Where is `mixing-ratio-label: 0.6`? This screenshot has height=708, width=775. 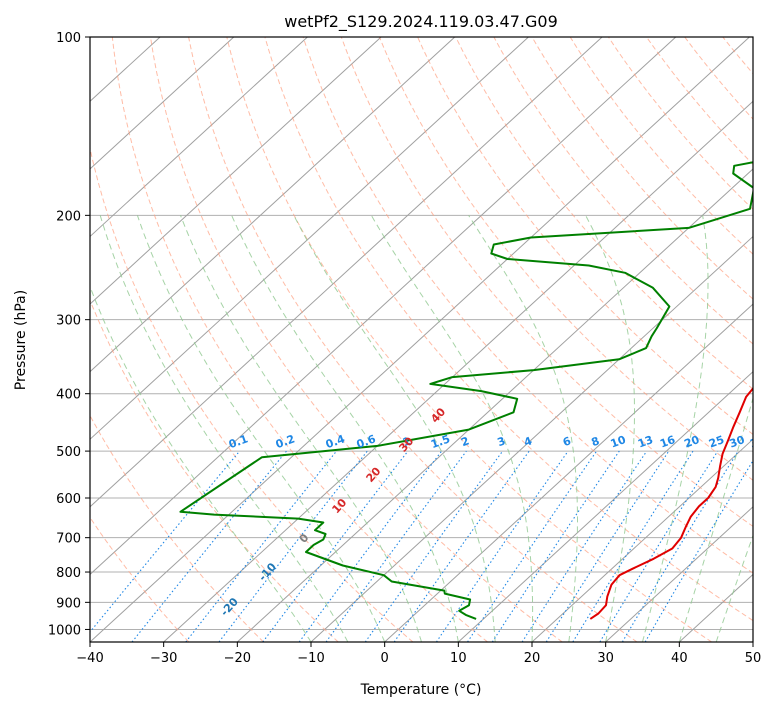 mixing-ratio-label: 0.6 is located at coordinates (366, 441).